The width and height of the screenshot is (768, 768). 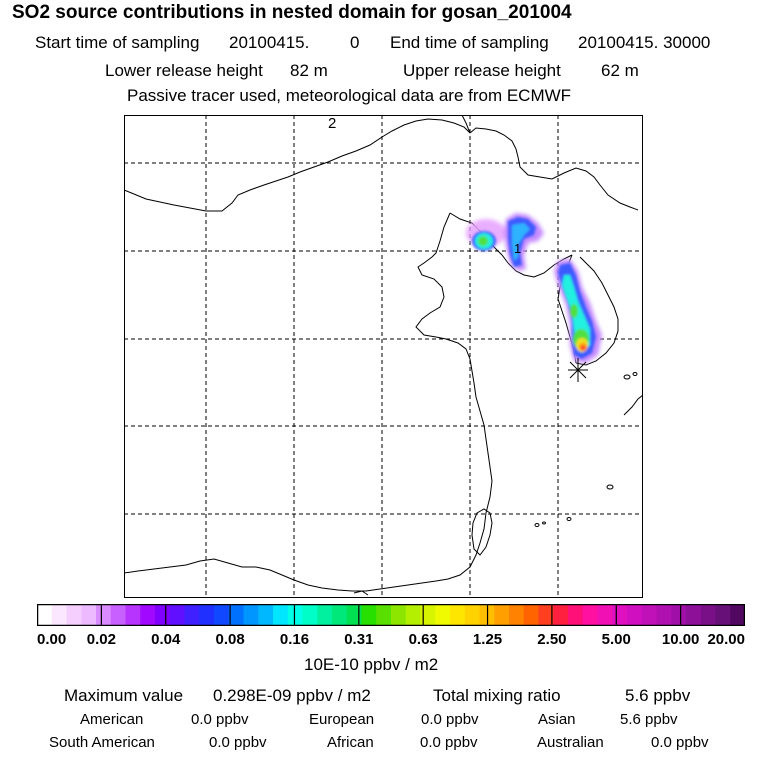 What do you see at coordinates (552, 639) in the screenshot?
I see `colorbar-tick-label: 2.50` at bounding box center [552, 639].